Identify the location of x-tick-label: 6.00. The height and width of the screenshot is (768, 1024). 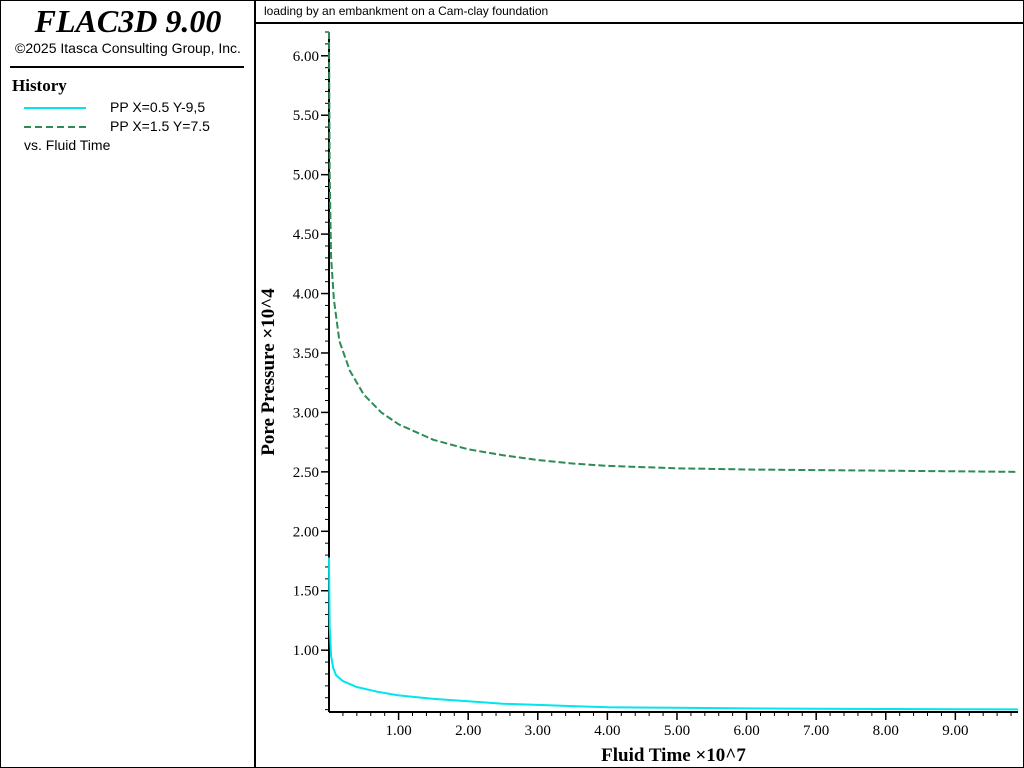
(746, 731).